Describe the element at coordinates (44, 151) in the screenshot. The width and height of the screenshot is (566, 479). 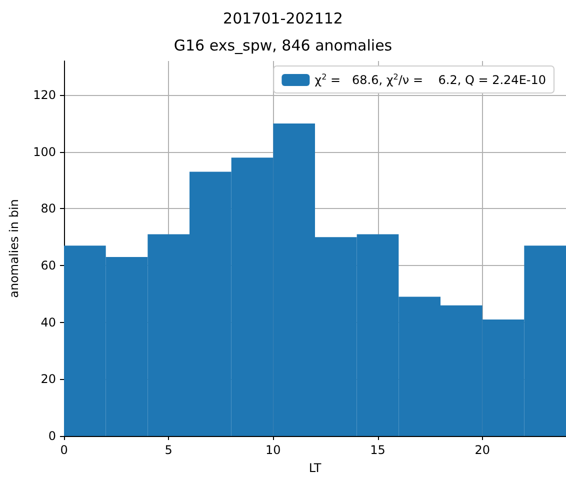
I see `y-tick-label: 100` at that location.